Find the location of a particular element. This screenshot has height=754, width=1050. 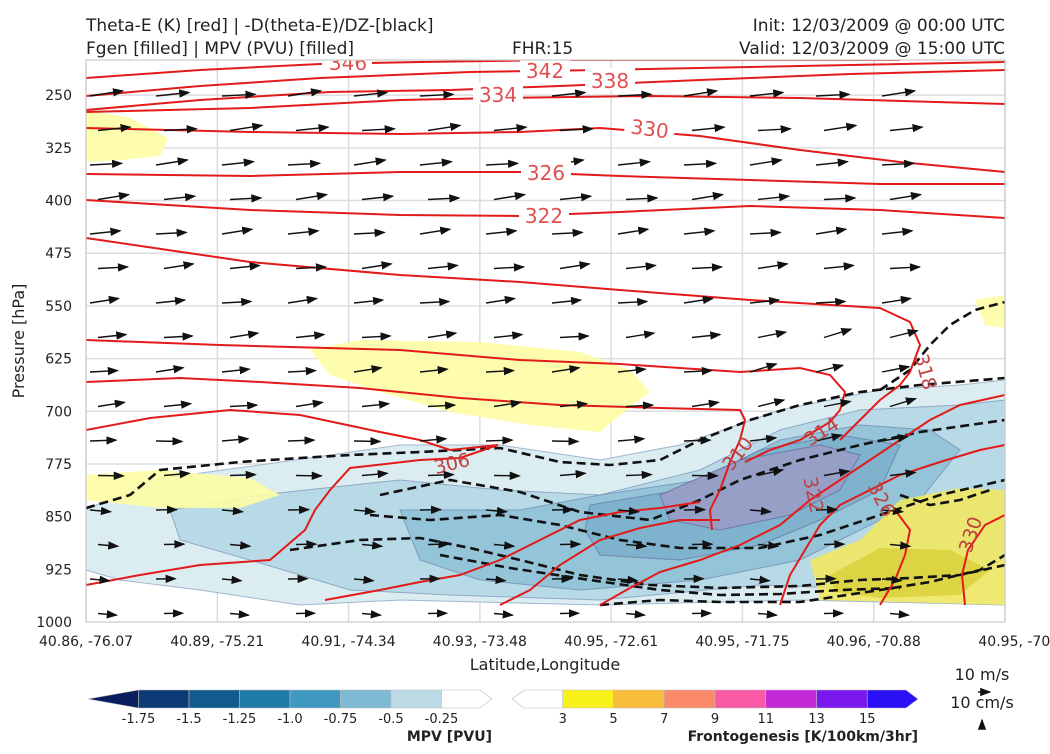

x-tick-label: 40.96, -70.88 is located at coordinates (874, 642).